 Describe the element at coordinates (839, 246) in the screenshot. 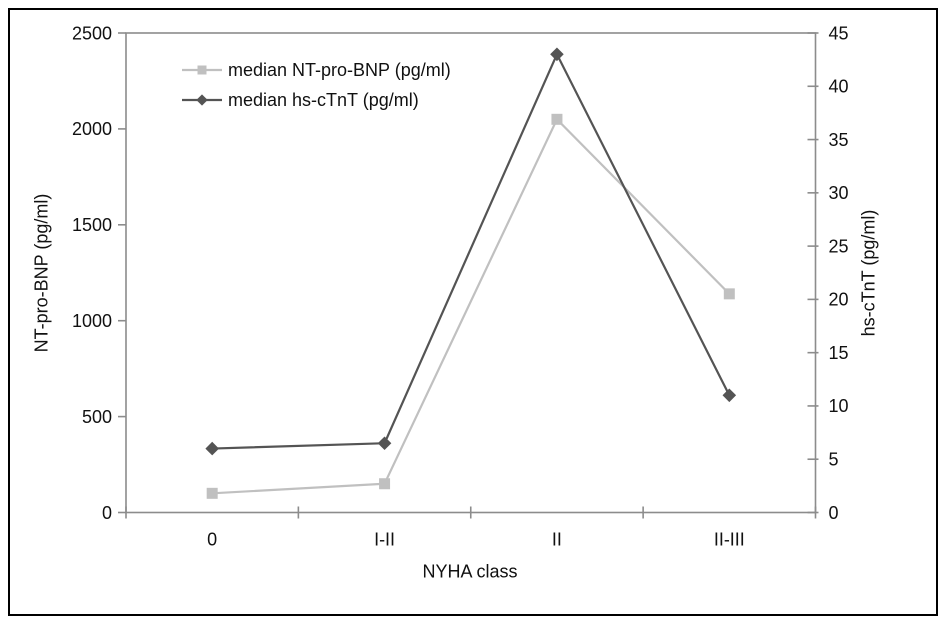

I see `right-axis-tick-label: 25` at that location.